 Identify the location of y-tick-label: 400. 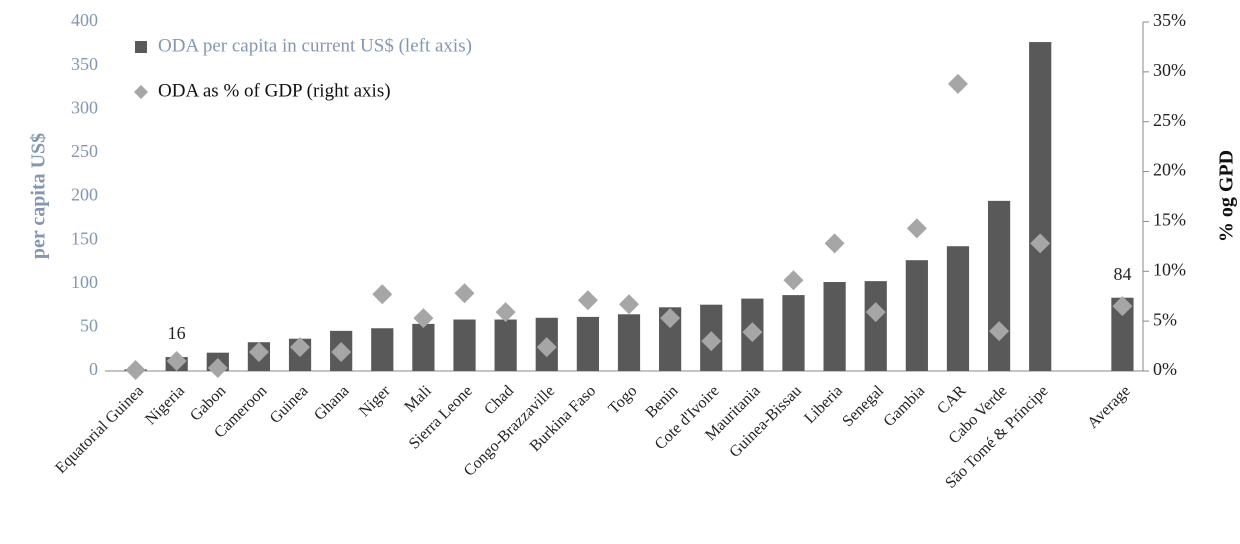
(84, 20).